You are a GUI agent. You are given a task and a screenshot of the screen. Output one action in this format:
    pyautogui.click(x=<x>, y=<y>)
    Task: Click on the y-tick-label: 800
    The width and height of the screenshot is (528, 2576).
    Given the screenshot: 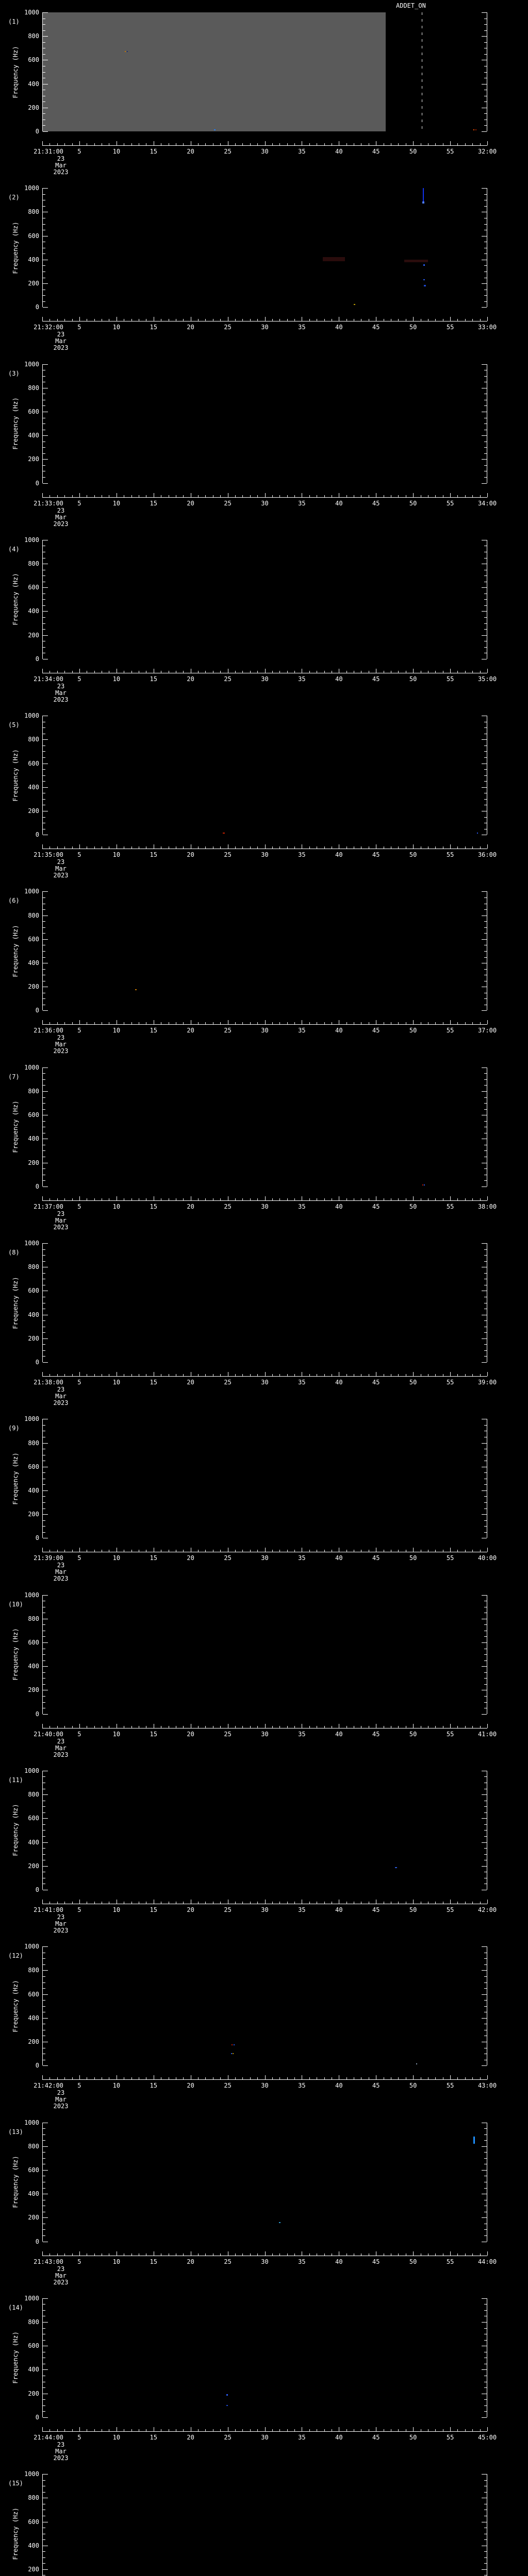 What is the action you would take?
    pyautogui.click(x=33, y=1618)
    